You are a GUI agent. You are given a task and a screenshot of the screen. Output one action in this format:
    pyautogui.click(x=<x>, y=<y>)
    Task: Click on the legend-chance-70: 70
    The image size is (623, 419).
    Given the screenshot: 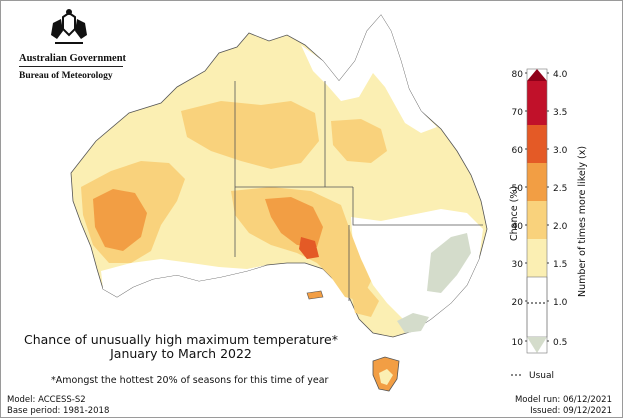 What is the action you would take?
    pyautogui.click(x=518, y=113)
    